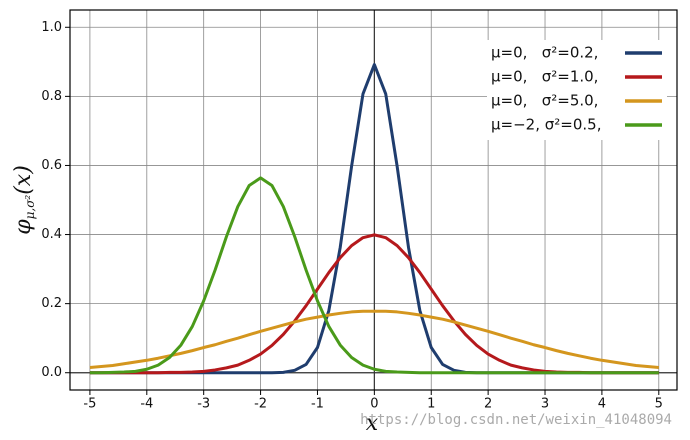  I want to click on y-label-sub: μ,σ², so click(30, 207).